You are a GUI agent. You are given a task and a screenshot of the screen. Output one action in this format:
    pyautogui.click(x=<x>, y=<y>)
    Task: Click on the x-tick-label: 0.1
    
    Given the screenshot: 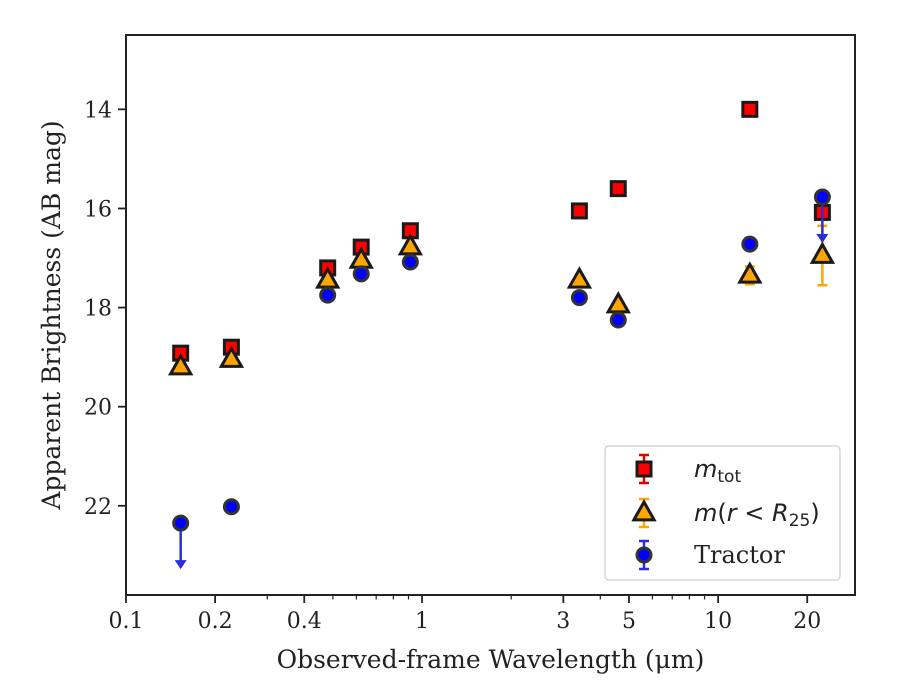 What is the action you would take?
    pyautogui.click(x=126, y=621)
    